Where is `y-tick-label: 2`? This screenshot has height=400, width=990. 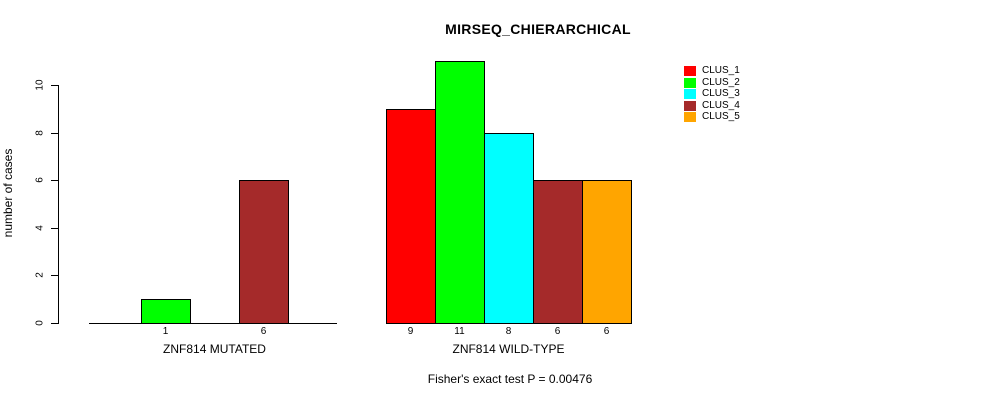
y-tick-label: 2 is located at coordinates (40, 275).